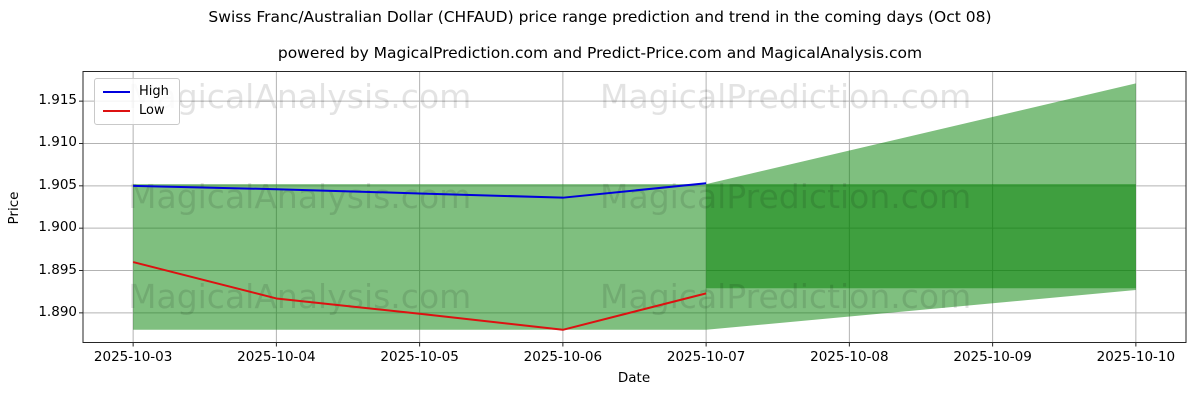 The image size is (1200, 400). I want to click on legend-label: Low, so click(152, 110).